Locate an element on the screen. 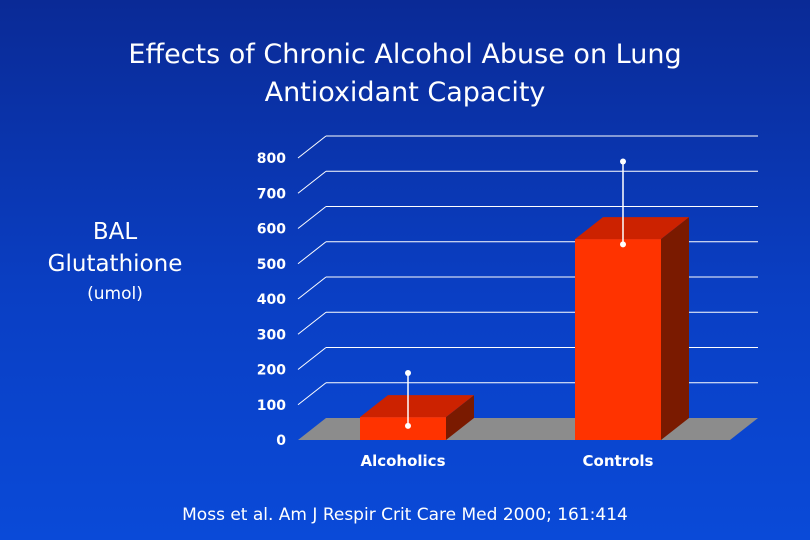 The width and height of the screenshot is (810, 540). y-tick-label: 200 is located at coordinates (271, 371).